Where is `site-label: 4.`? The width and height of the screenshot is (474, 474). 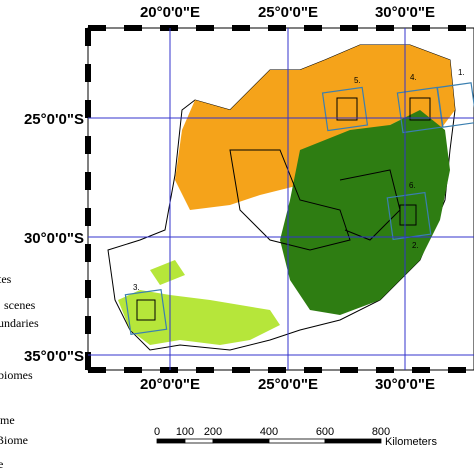 site-label: 4. is located at coordinates (413, 77).